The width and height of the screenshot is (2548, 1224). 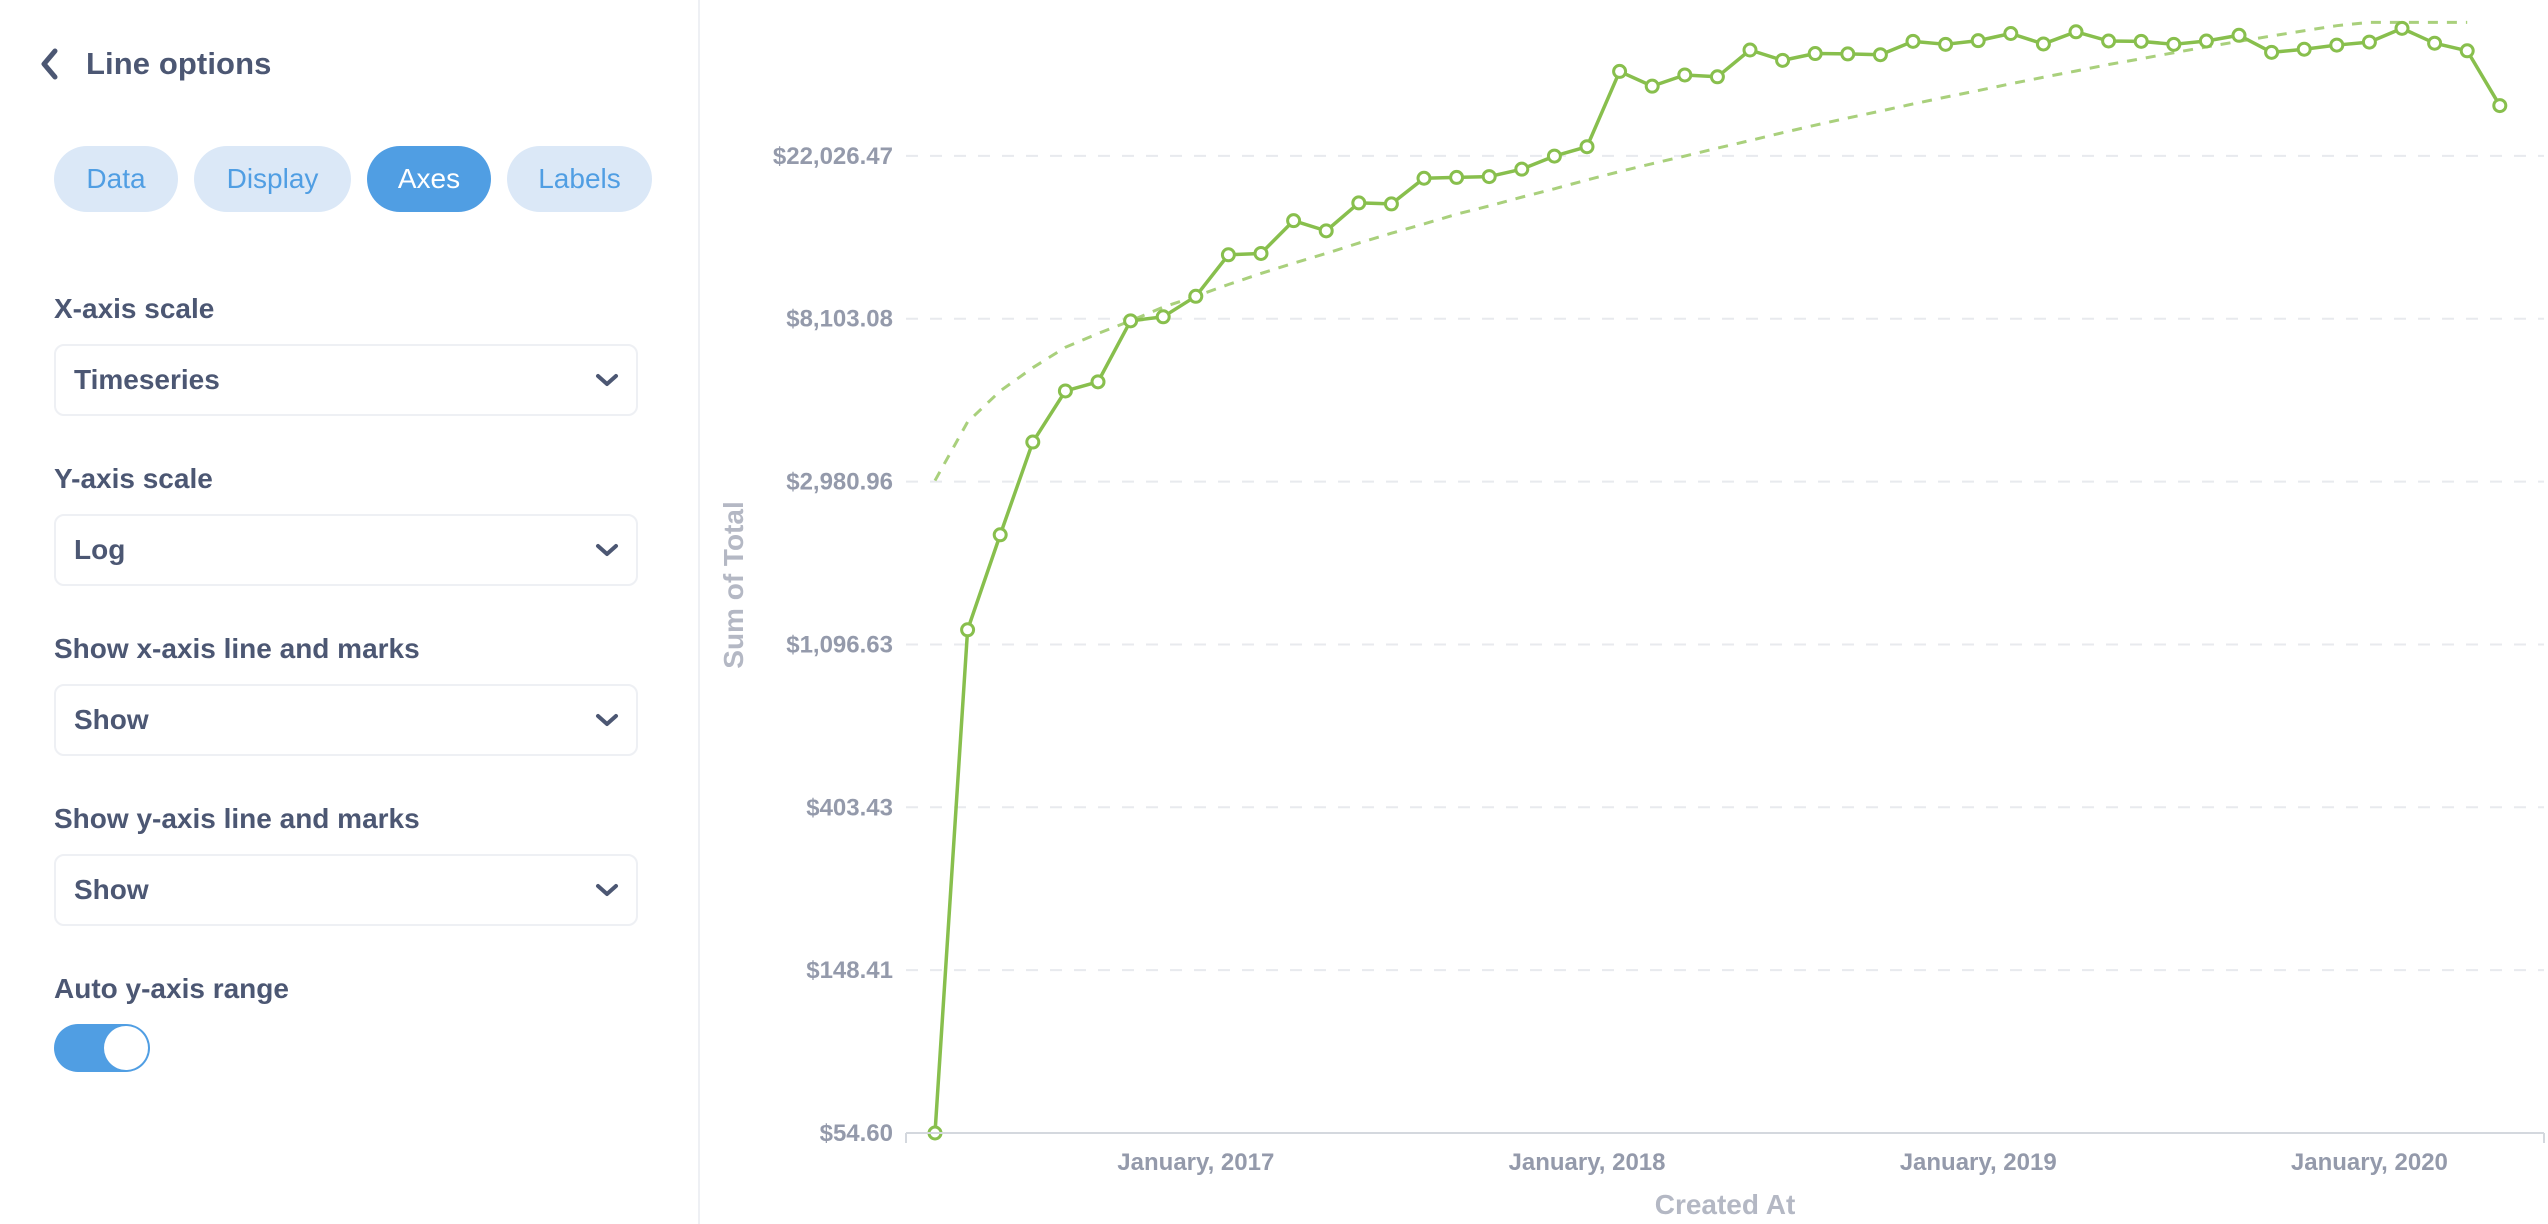 What do you see at coordinates (100, 549) in the screenshot?
I see `y-axis-scale-value: Log` at bounding box center [100, 549].